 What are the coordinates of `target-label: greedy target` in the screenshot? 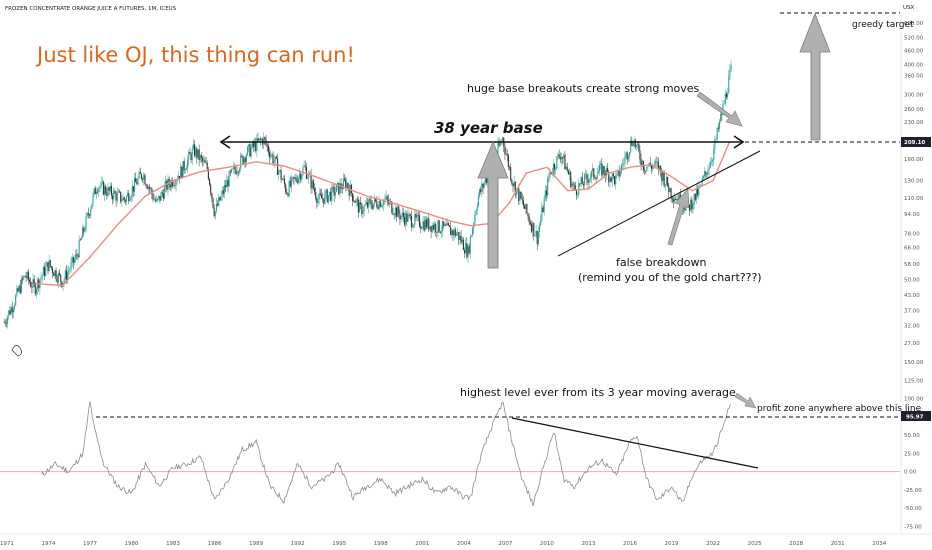 It's located at (883, 25).